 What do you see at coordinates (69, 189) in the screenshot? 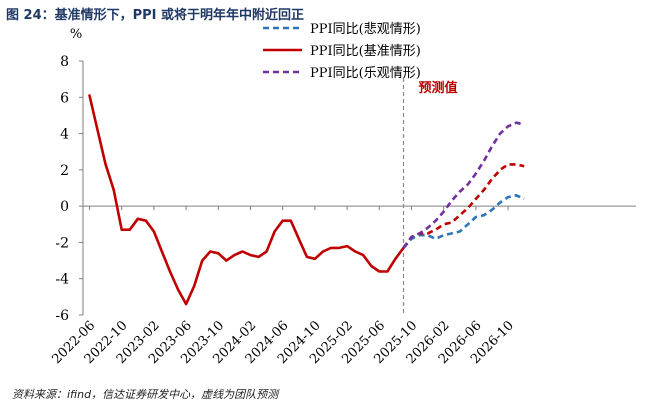
I see `y-axis-ticks: 8 6 4 2 0 -2 -4 -6` at bounding box center [69, 189].